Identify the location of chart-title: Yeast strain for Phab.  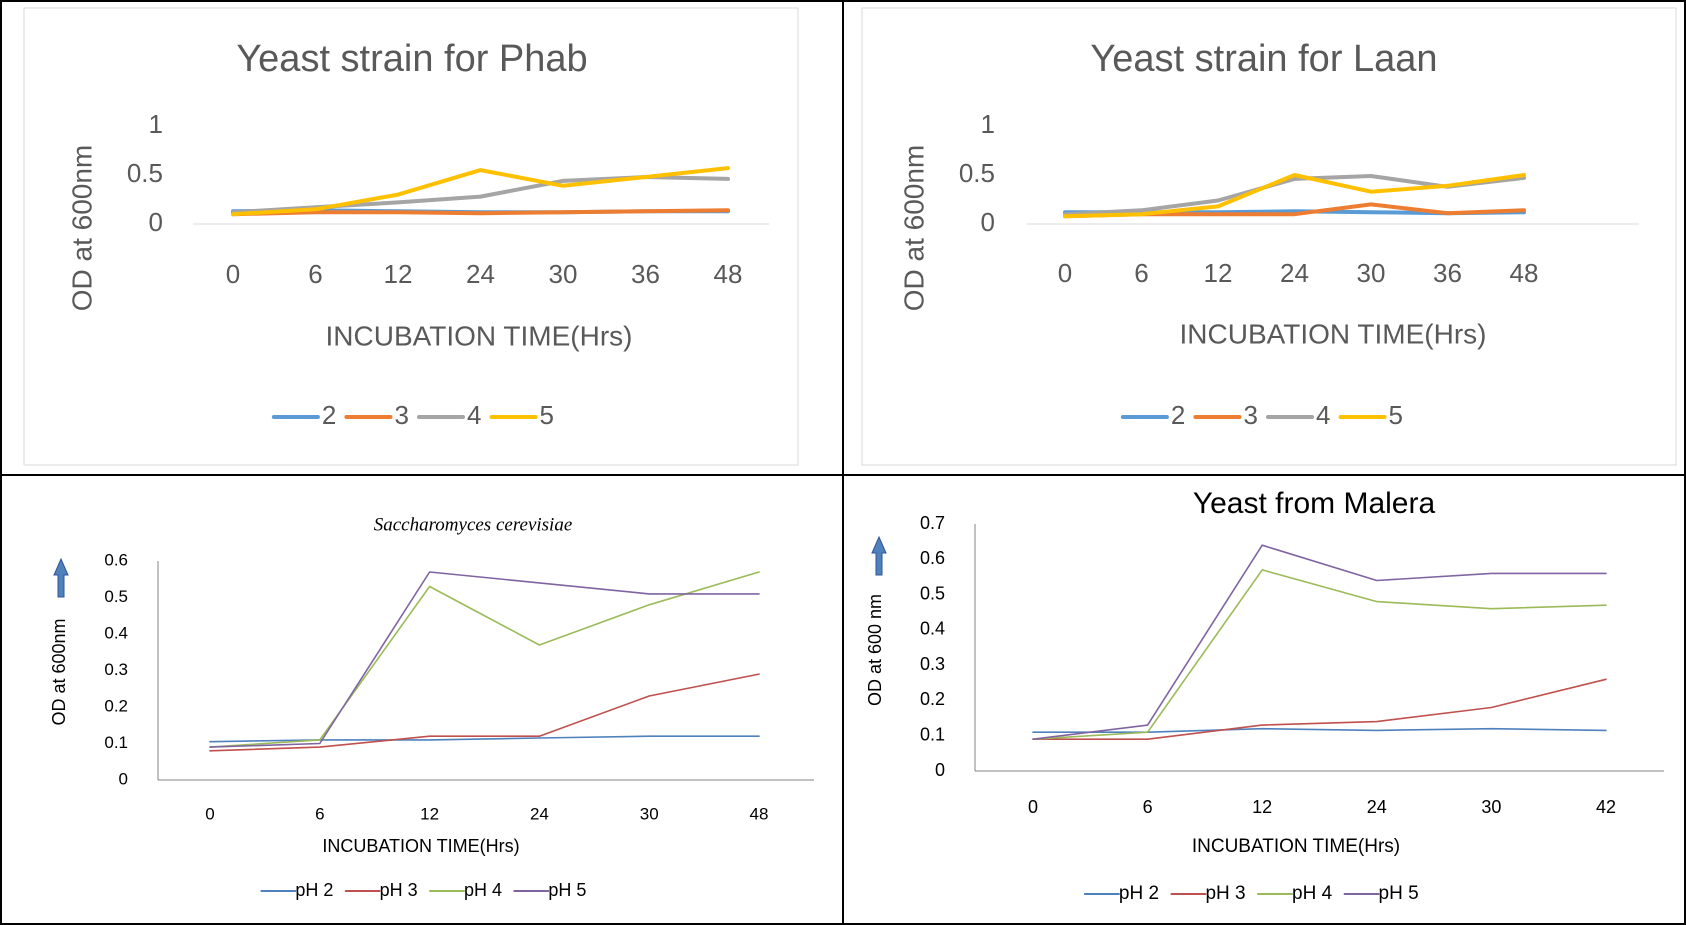
(411, 59).